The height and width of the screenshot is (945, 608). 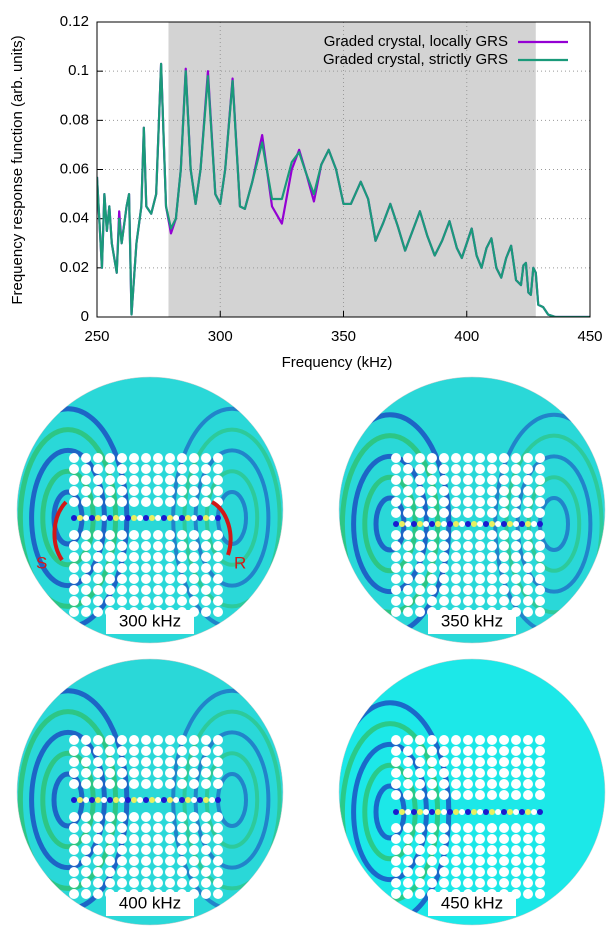 What do you see at coordinates (220, 336) in the screenshot?
I see `x-tick-label: 300` at bounding box center [220, 336].